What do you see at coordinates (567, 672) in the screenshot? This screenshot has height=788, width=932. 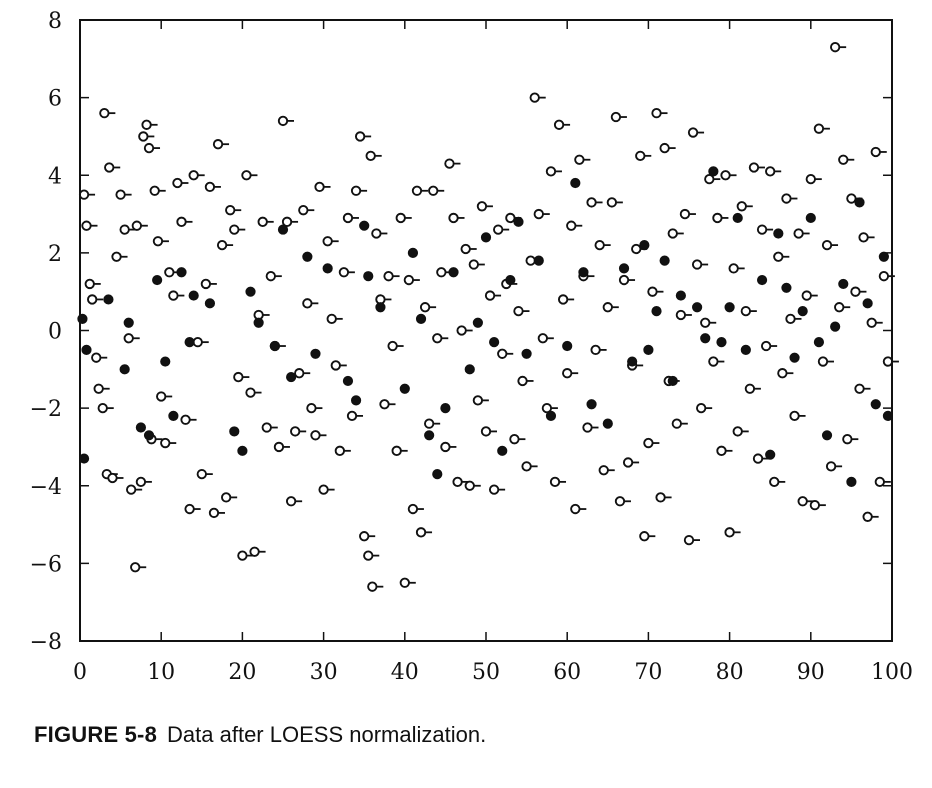 I see `x-tick-label: 60` at bounding box center [567, 672].